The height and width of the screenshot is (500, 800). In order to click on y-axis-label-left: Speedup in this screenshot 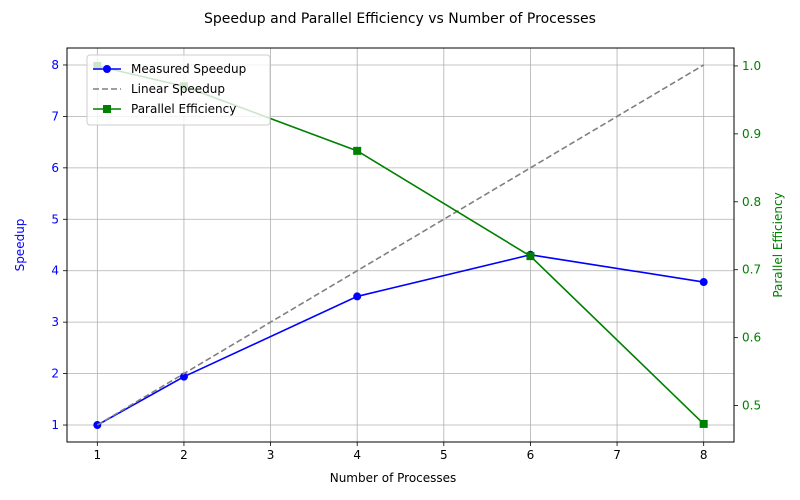, I will do `click(20, 245)`.